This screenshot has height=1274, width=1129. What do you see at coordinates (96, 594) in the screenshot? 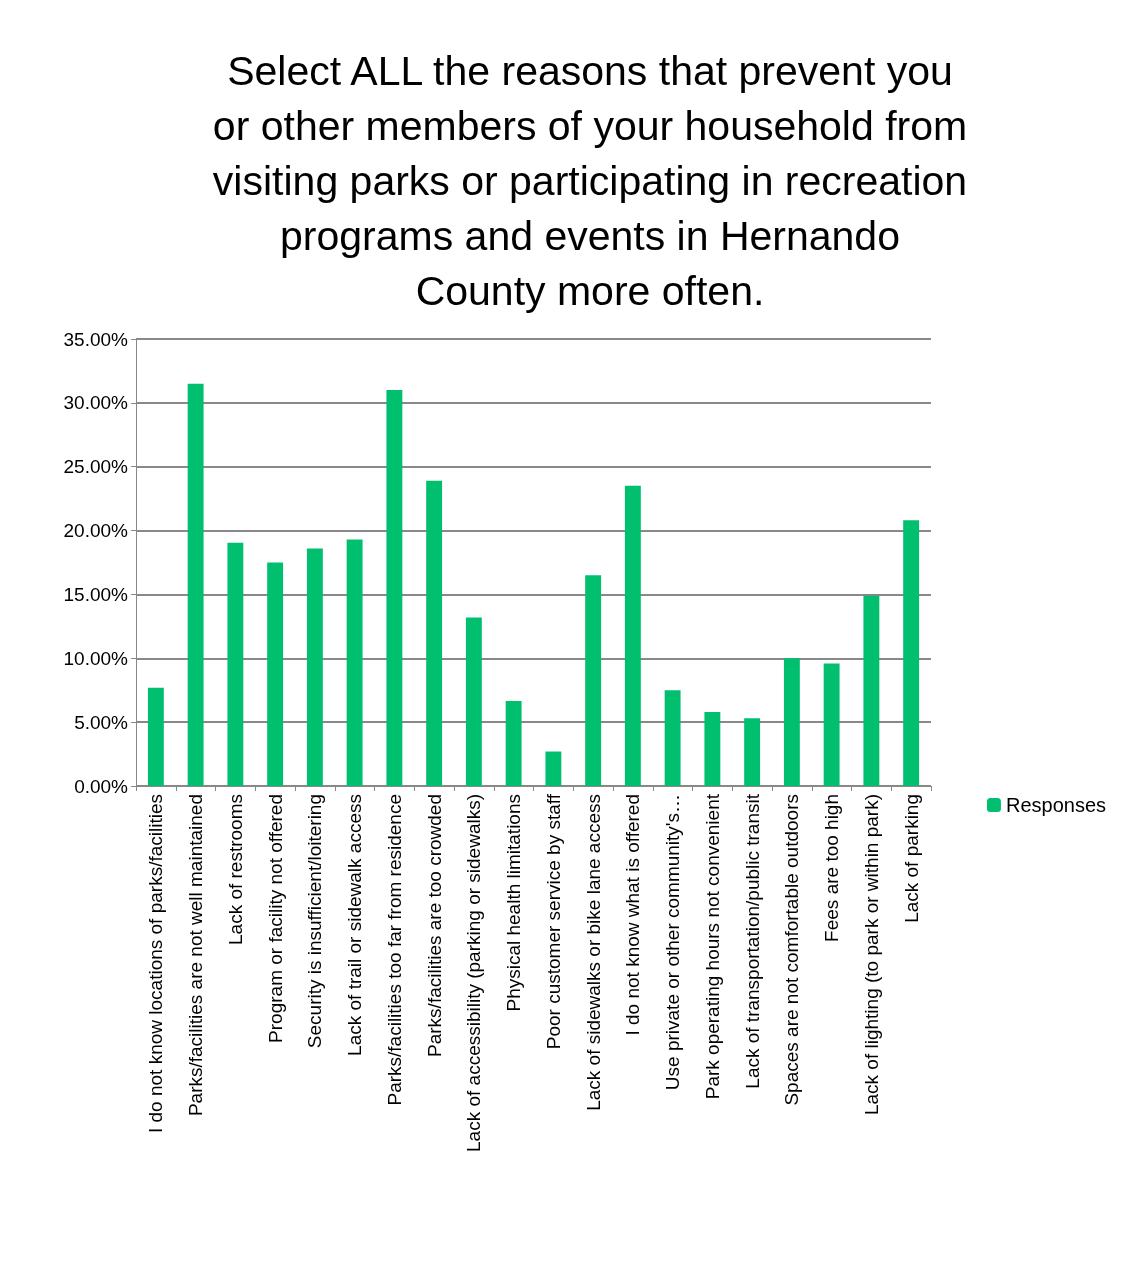
I see `y-tick-label: 15.00%` at bounding box center [96, 594].